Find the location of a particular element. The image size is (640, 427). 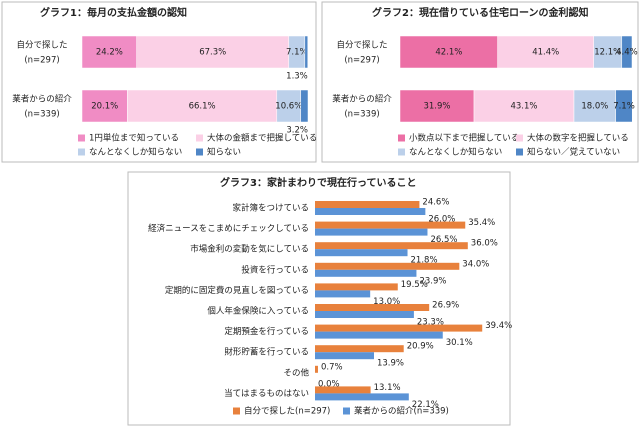

legend-label: 知らない is located at coordinates (224, 152).